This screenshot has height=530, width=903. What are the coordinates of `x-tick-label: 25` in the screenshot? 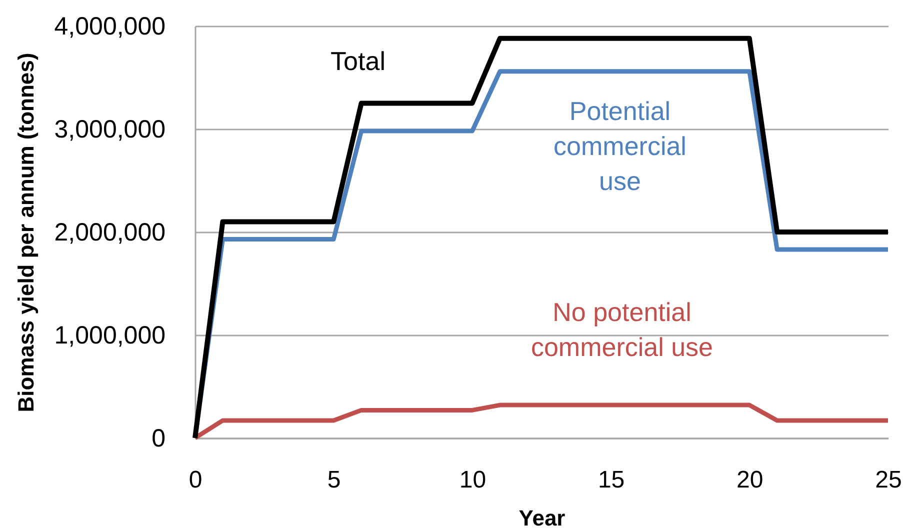 It's located at (888, 480).